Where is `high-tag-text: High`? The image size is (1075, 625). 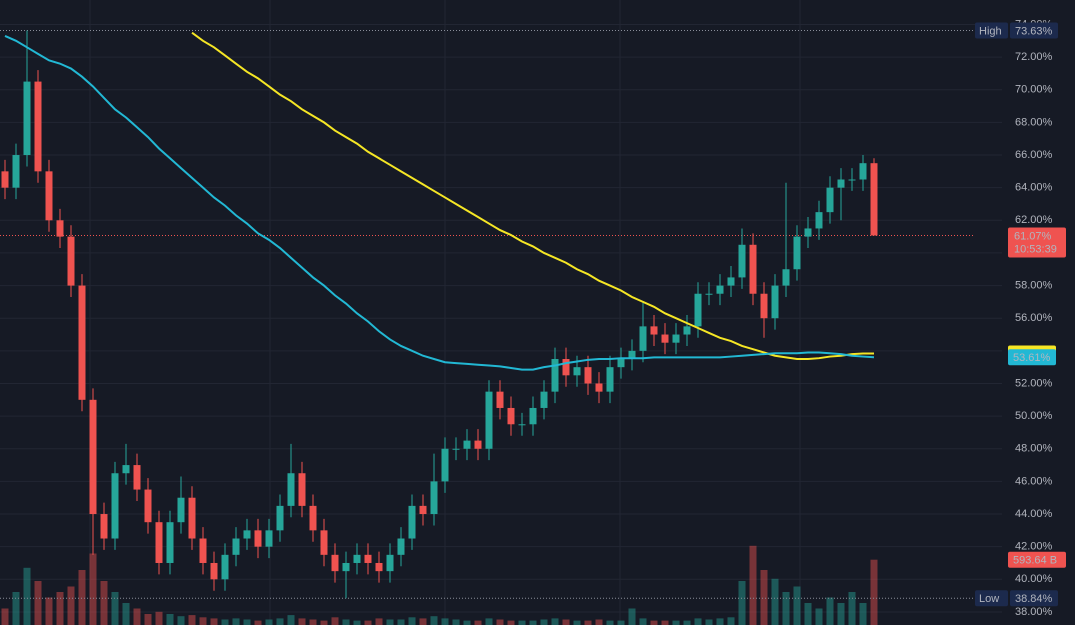
high-tag-text: High is located at coordinates (990, 31).